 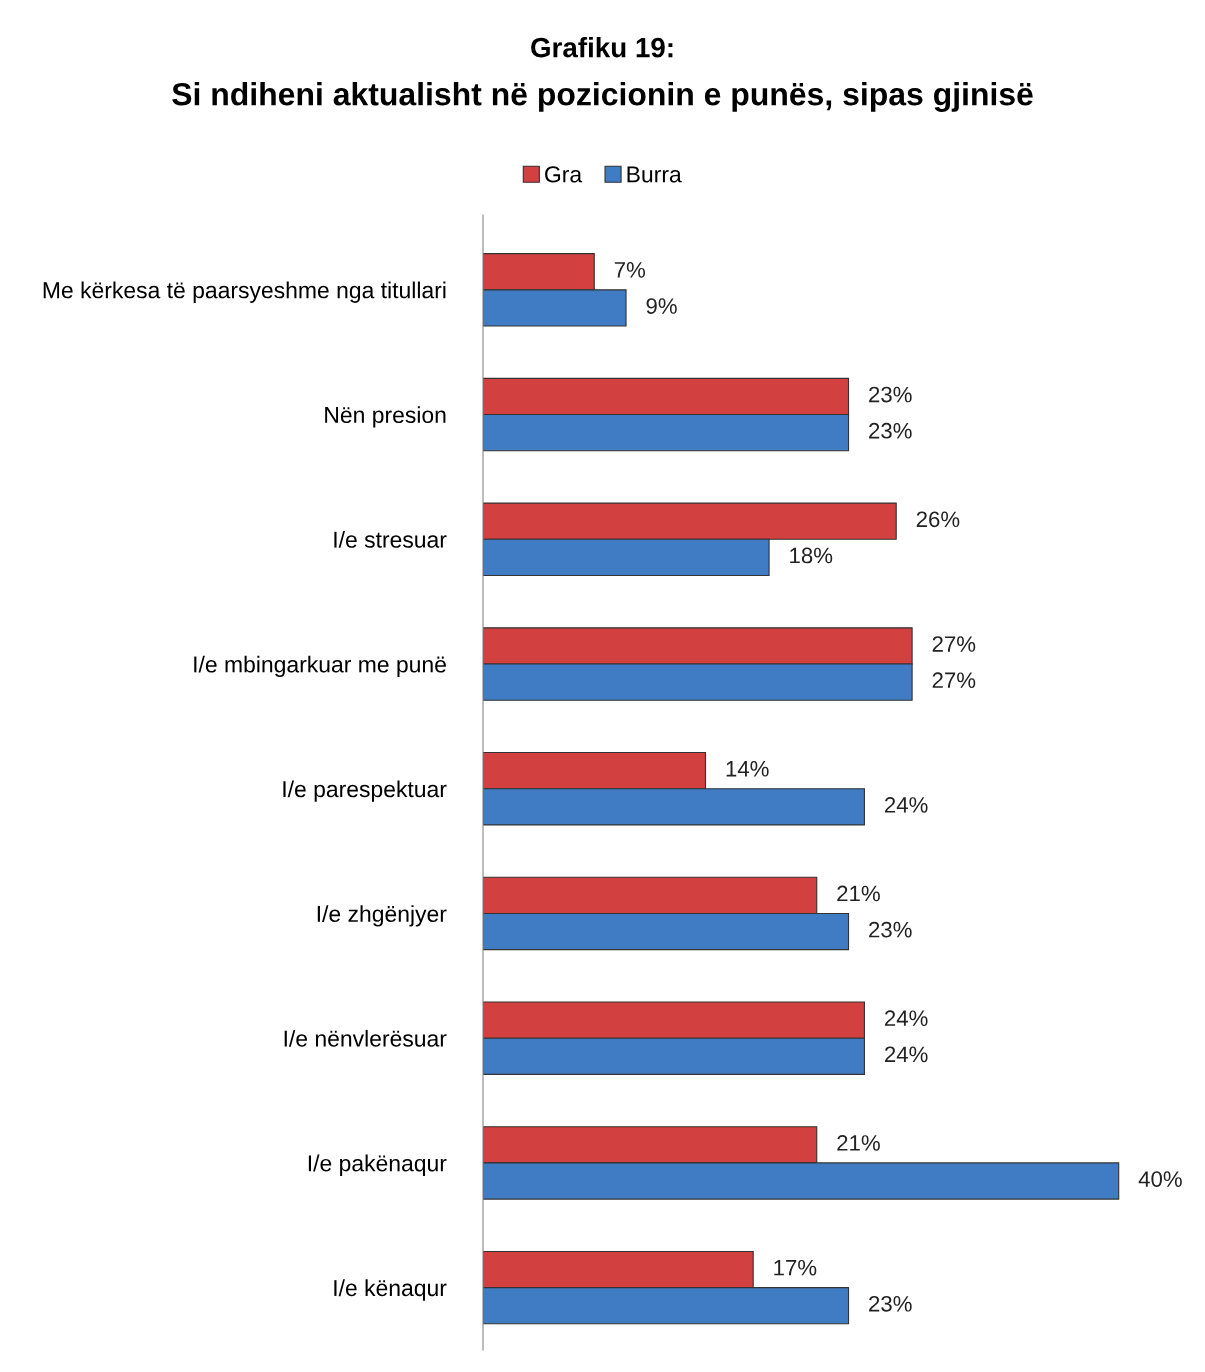 I want to click on legend-label: Burra, so click(x=654, y=174).